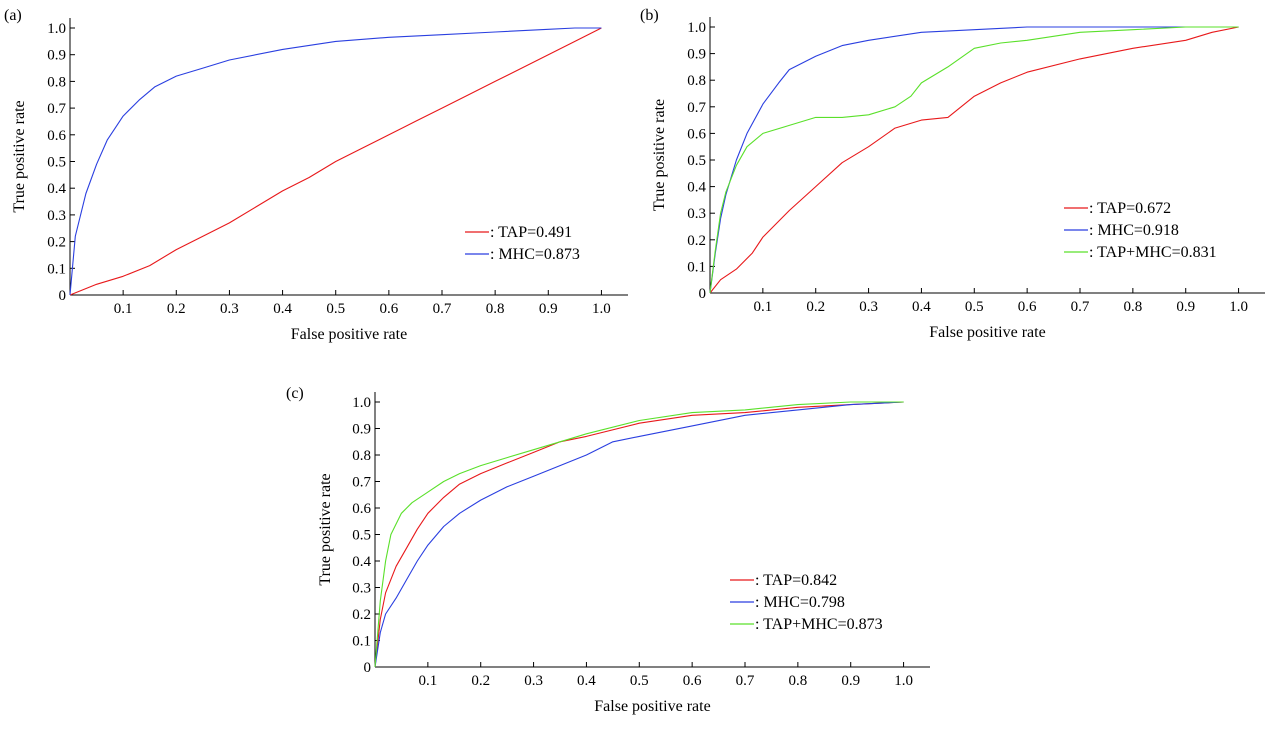 This screenshot has width=1268, height=736. What do you see at coordinates (796, 580) in the screenshot?
I see `legend-entry: : TAP=0.842` at bounding box center [796, 580].